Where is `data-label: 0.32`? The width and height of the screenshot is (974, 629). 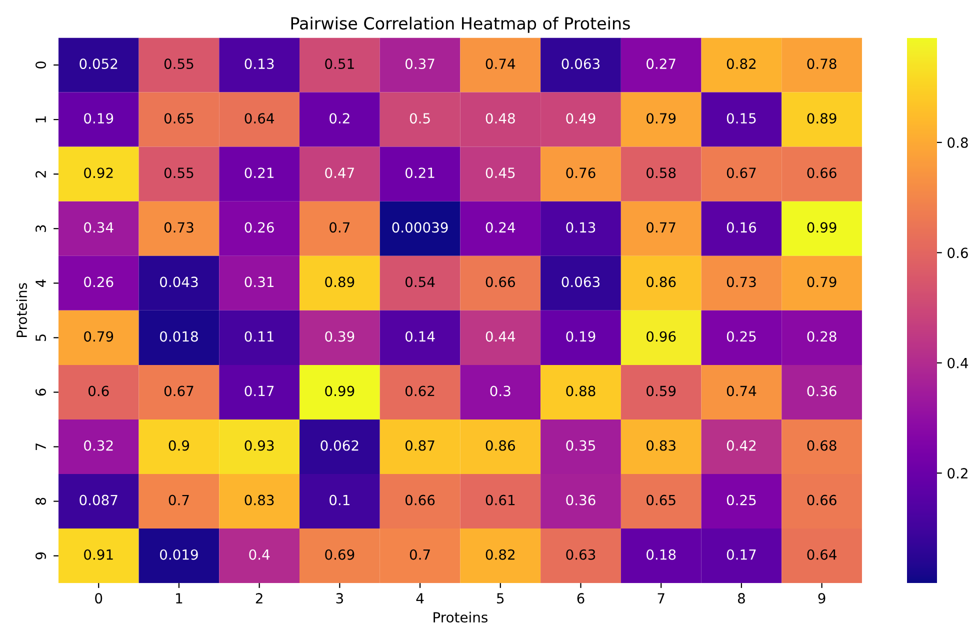
data-label: 0.32 is located at coordinates (98, 445).